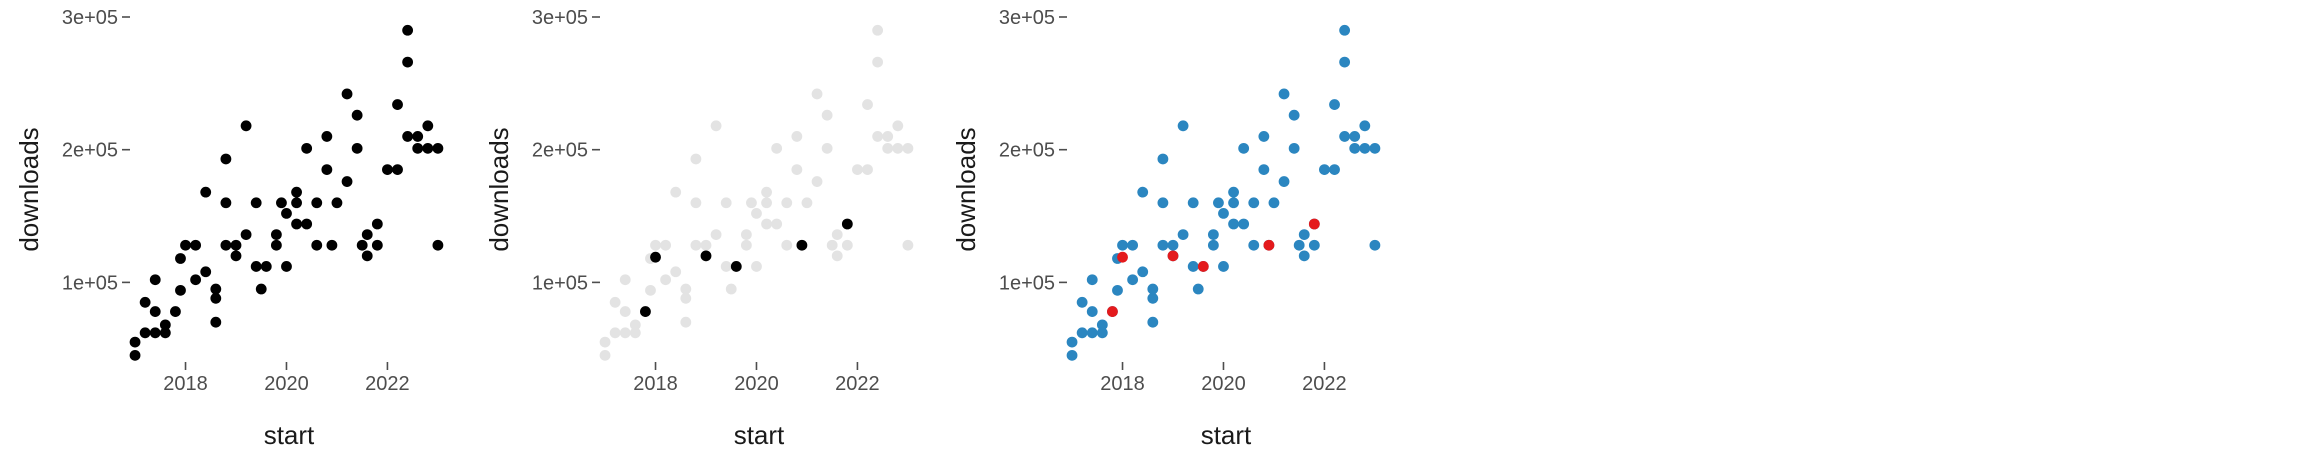  I want to click on x-axis-title: start, so click(289, 435).